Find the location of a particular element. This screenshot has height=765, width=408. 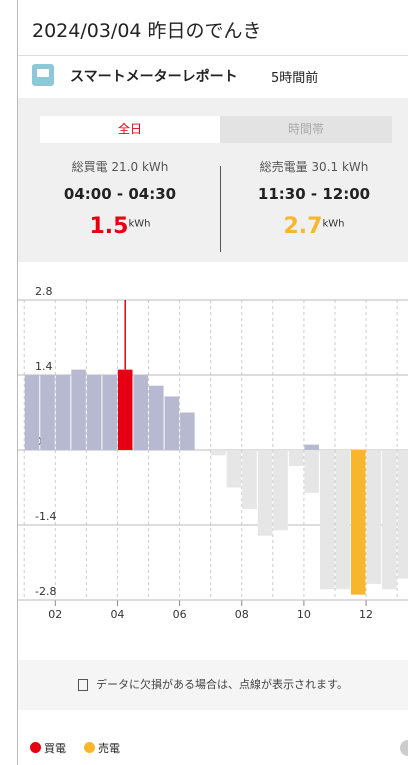

y-tick-label: 1.4 is located at coordinates (44, 366).